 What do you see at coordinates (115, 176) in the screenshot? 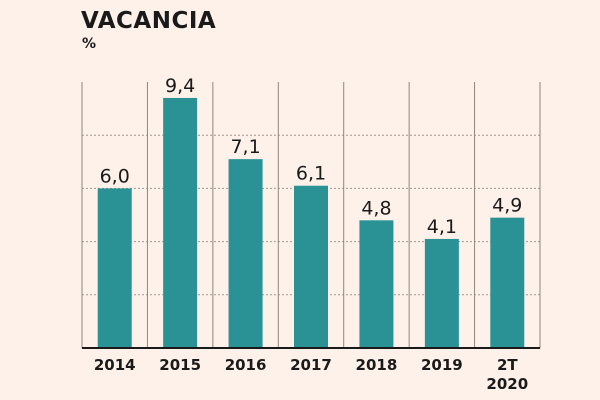
I see `data-label: 6,0` at bounding box center [115, 176].